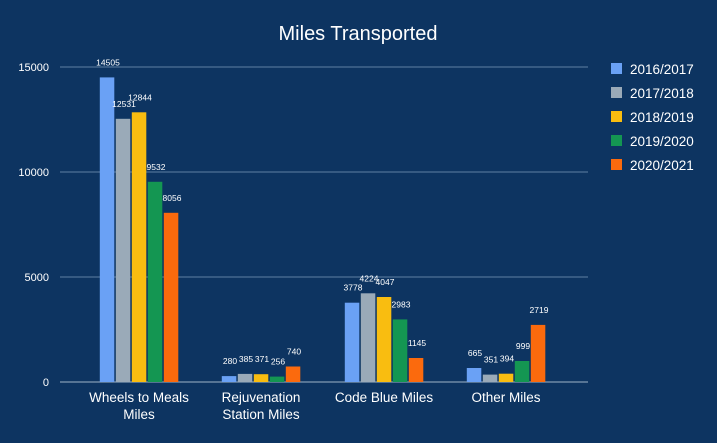 This screenshot has height=443, width=717. Describe the element at coordinates (662, 141) in the screenshot. I see `legend-label-3: 2019/2020` at that location.